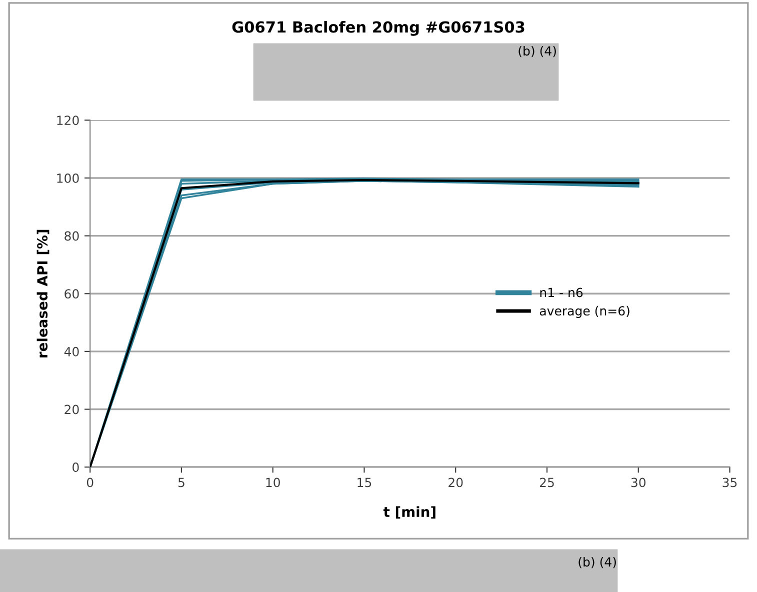 Image resolution: width=757 pixels, height=592 pixels. Describe the element at coordinates (638, 483) in the screenshot. I see `x-tick-label: 30` at that location.